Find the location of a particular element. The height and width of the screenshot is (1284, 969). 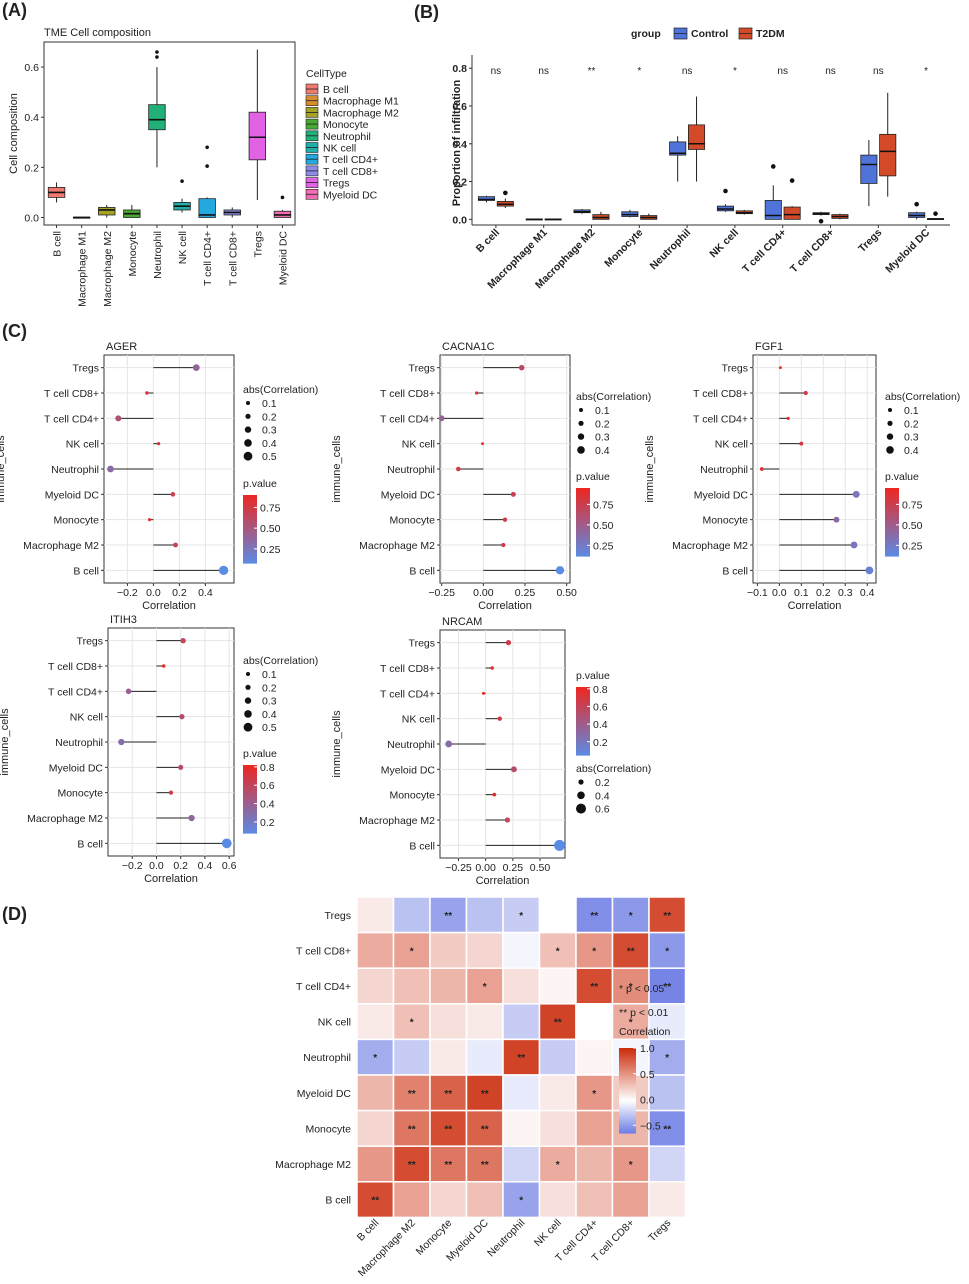

lollipop-itih3-t-cell-cd8-dot is located at coordinates (163, 666).